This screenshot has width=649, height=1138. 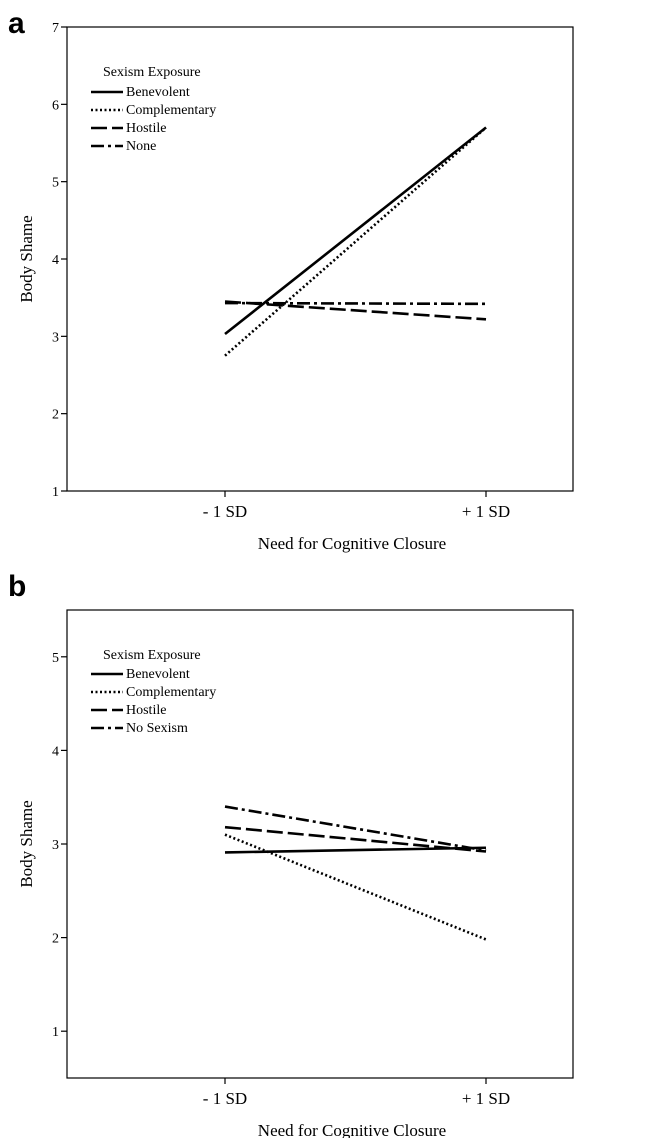 I want to click on legend-label: None, so click(x=141, y=146).